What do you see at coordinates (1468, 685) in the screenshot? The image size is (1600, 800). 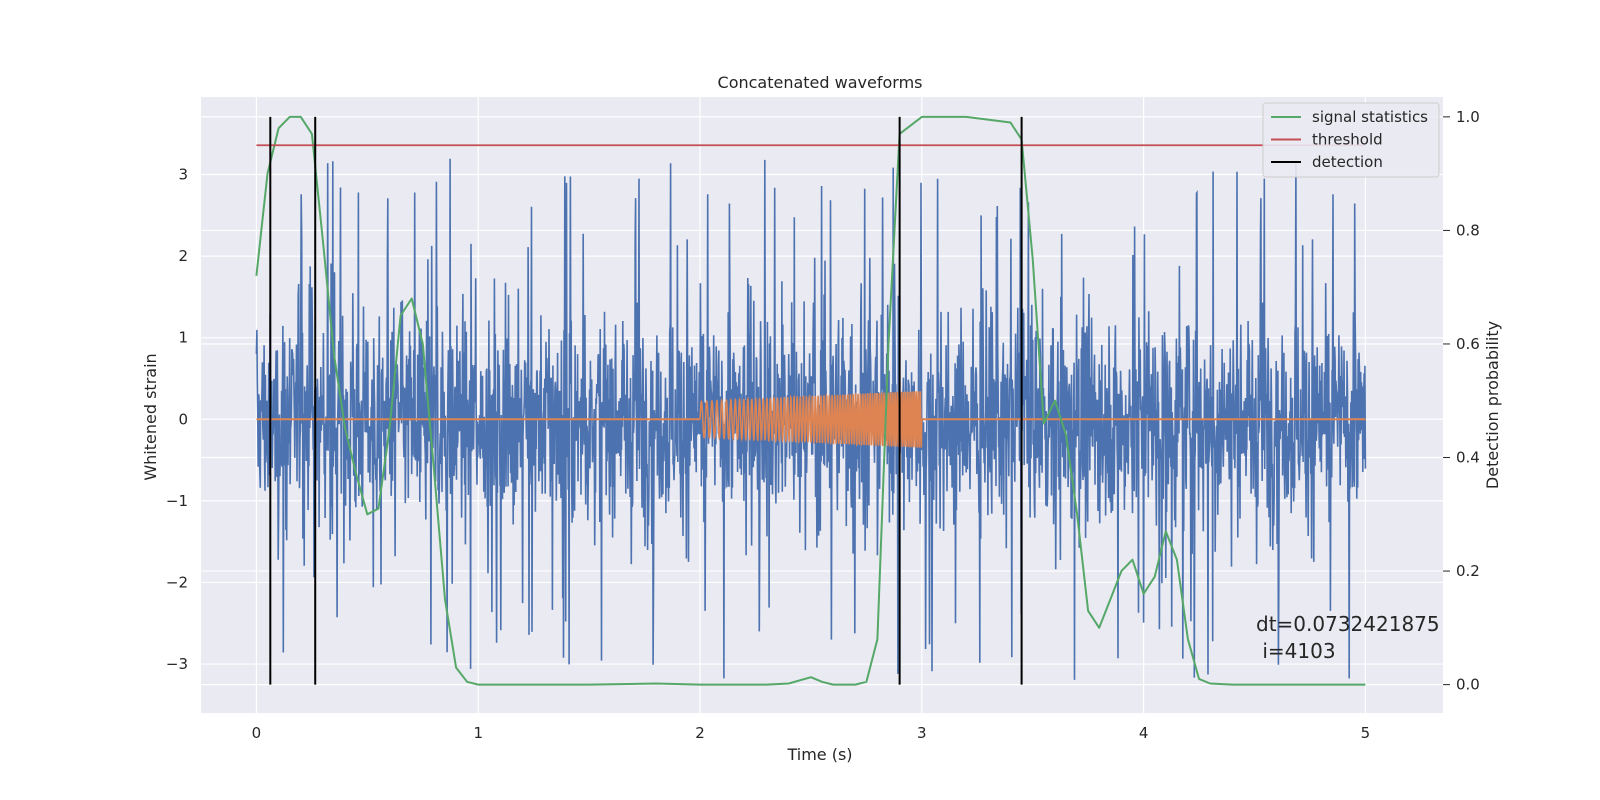 I see `y2-tick-label: 0.0` at bounding box center [1468, 685].